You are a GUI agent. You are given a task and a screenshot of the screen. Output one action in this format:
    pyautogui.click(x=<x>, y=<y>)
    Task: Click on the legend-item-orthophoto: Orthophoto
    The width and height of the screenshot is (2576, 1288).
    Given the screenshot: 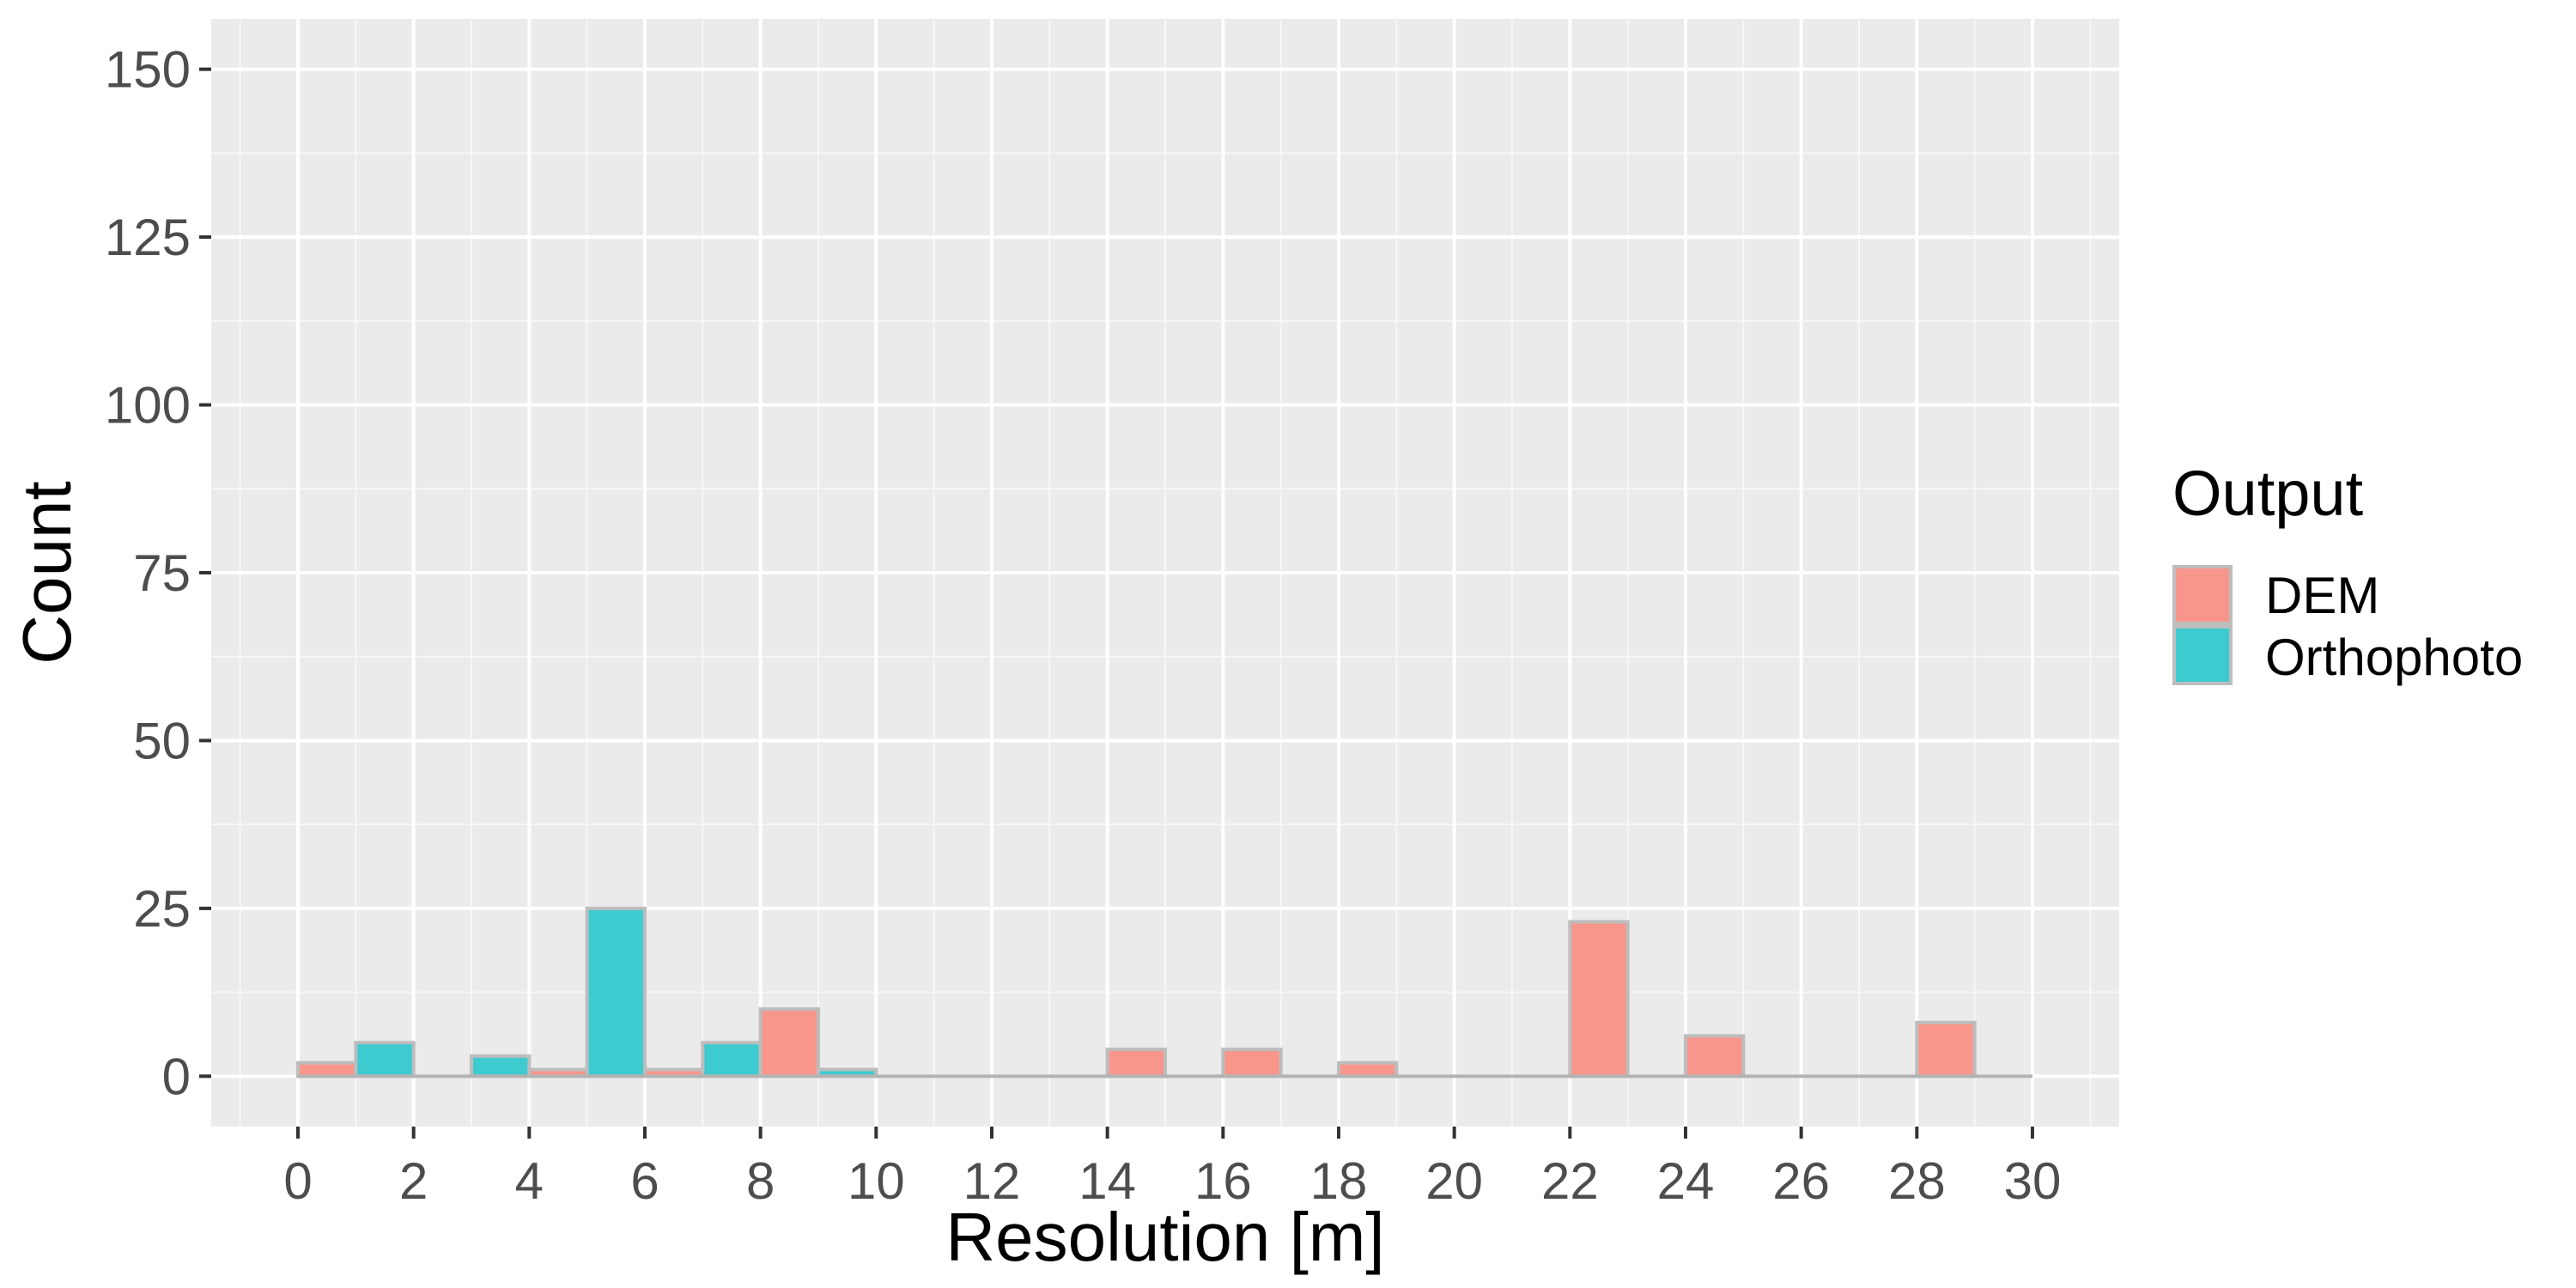 What is the action you would take?
    pyautogui.click(x=2347, y=655)
    